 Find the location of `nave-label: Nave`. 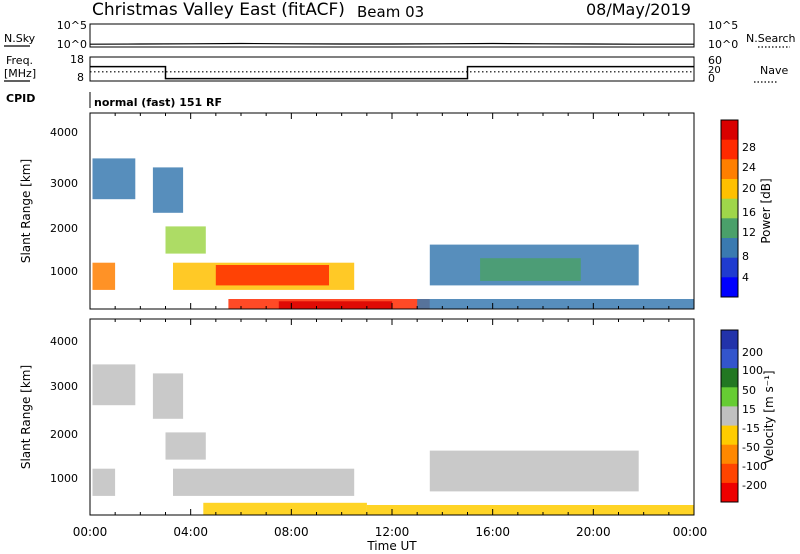

nave-label: Nave is located at coordinates (774, 70).